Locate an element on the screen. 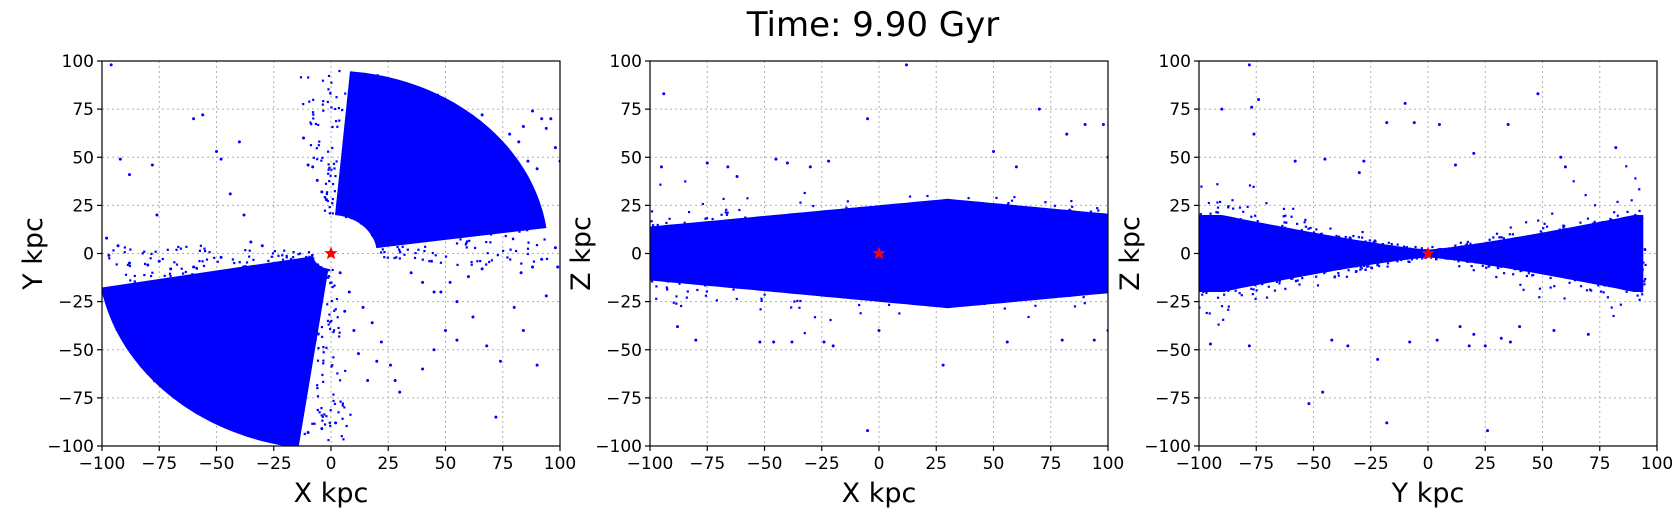 The image size is (1679, 516). y-tick-label: −75 is located at coordinates (76, 399).